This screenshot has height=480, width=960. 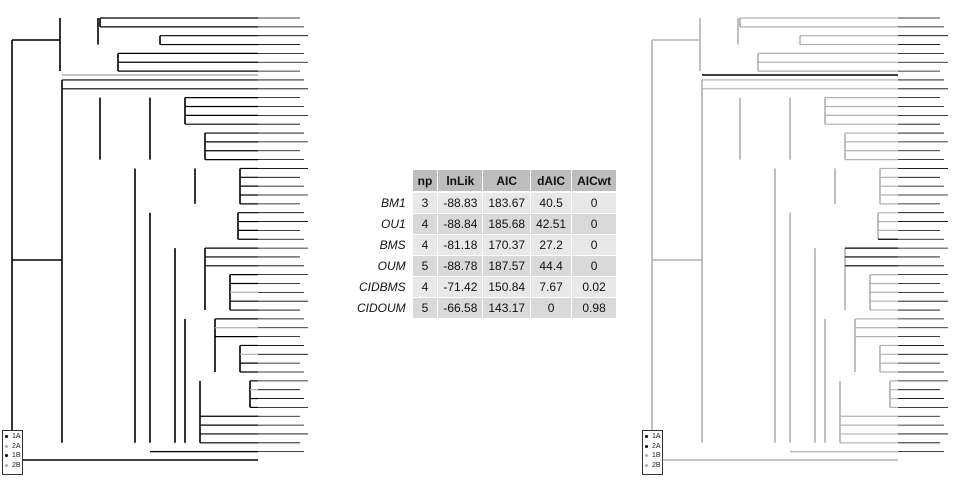 What do you see at coordinates (507, 308) in the screenshot?
I see `table-cell: 143.17` at bounding box center [507, 308].